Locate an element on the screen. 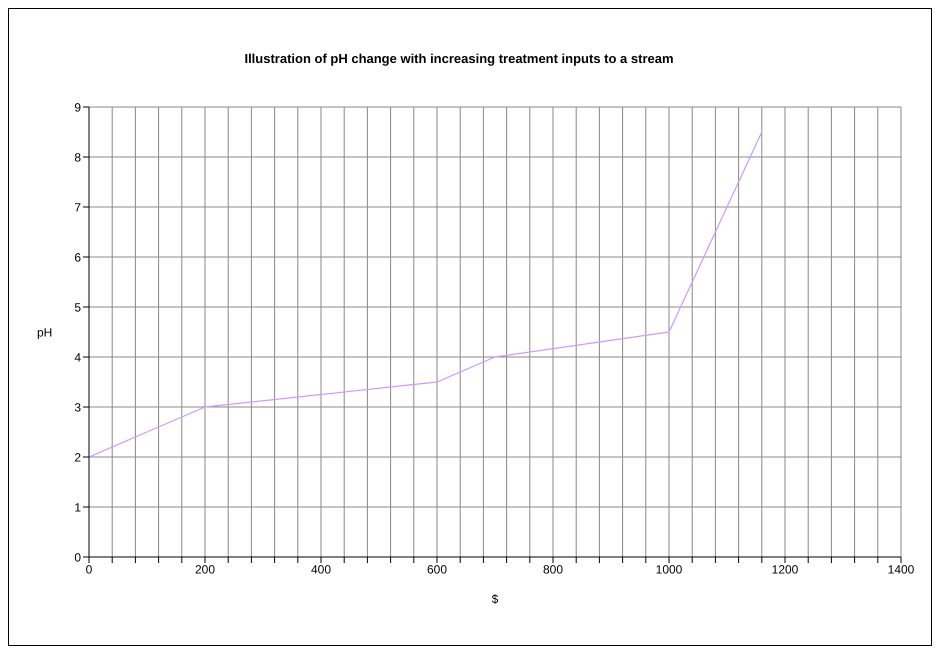 This screenshot has width=940, height=654. x-tick-label: 1200 is located at coordinates (785, 569).